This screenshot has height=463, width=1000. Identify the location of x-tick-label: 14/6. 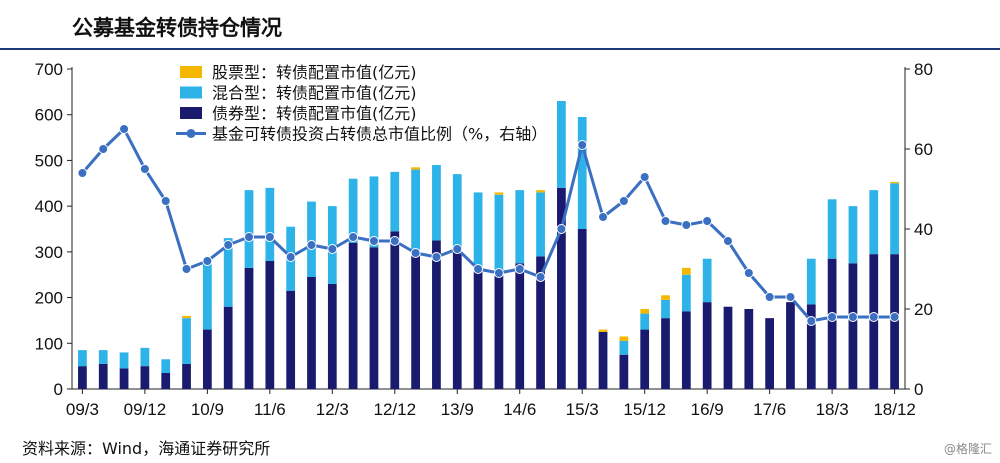
(519, 409).